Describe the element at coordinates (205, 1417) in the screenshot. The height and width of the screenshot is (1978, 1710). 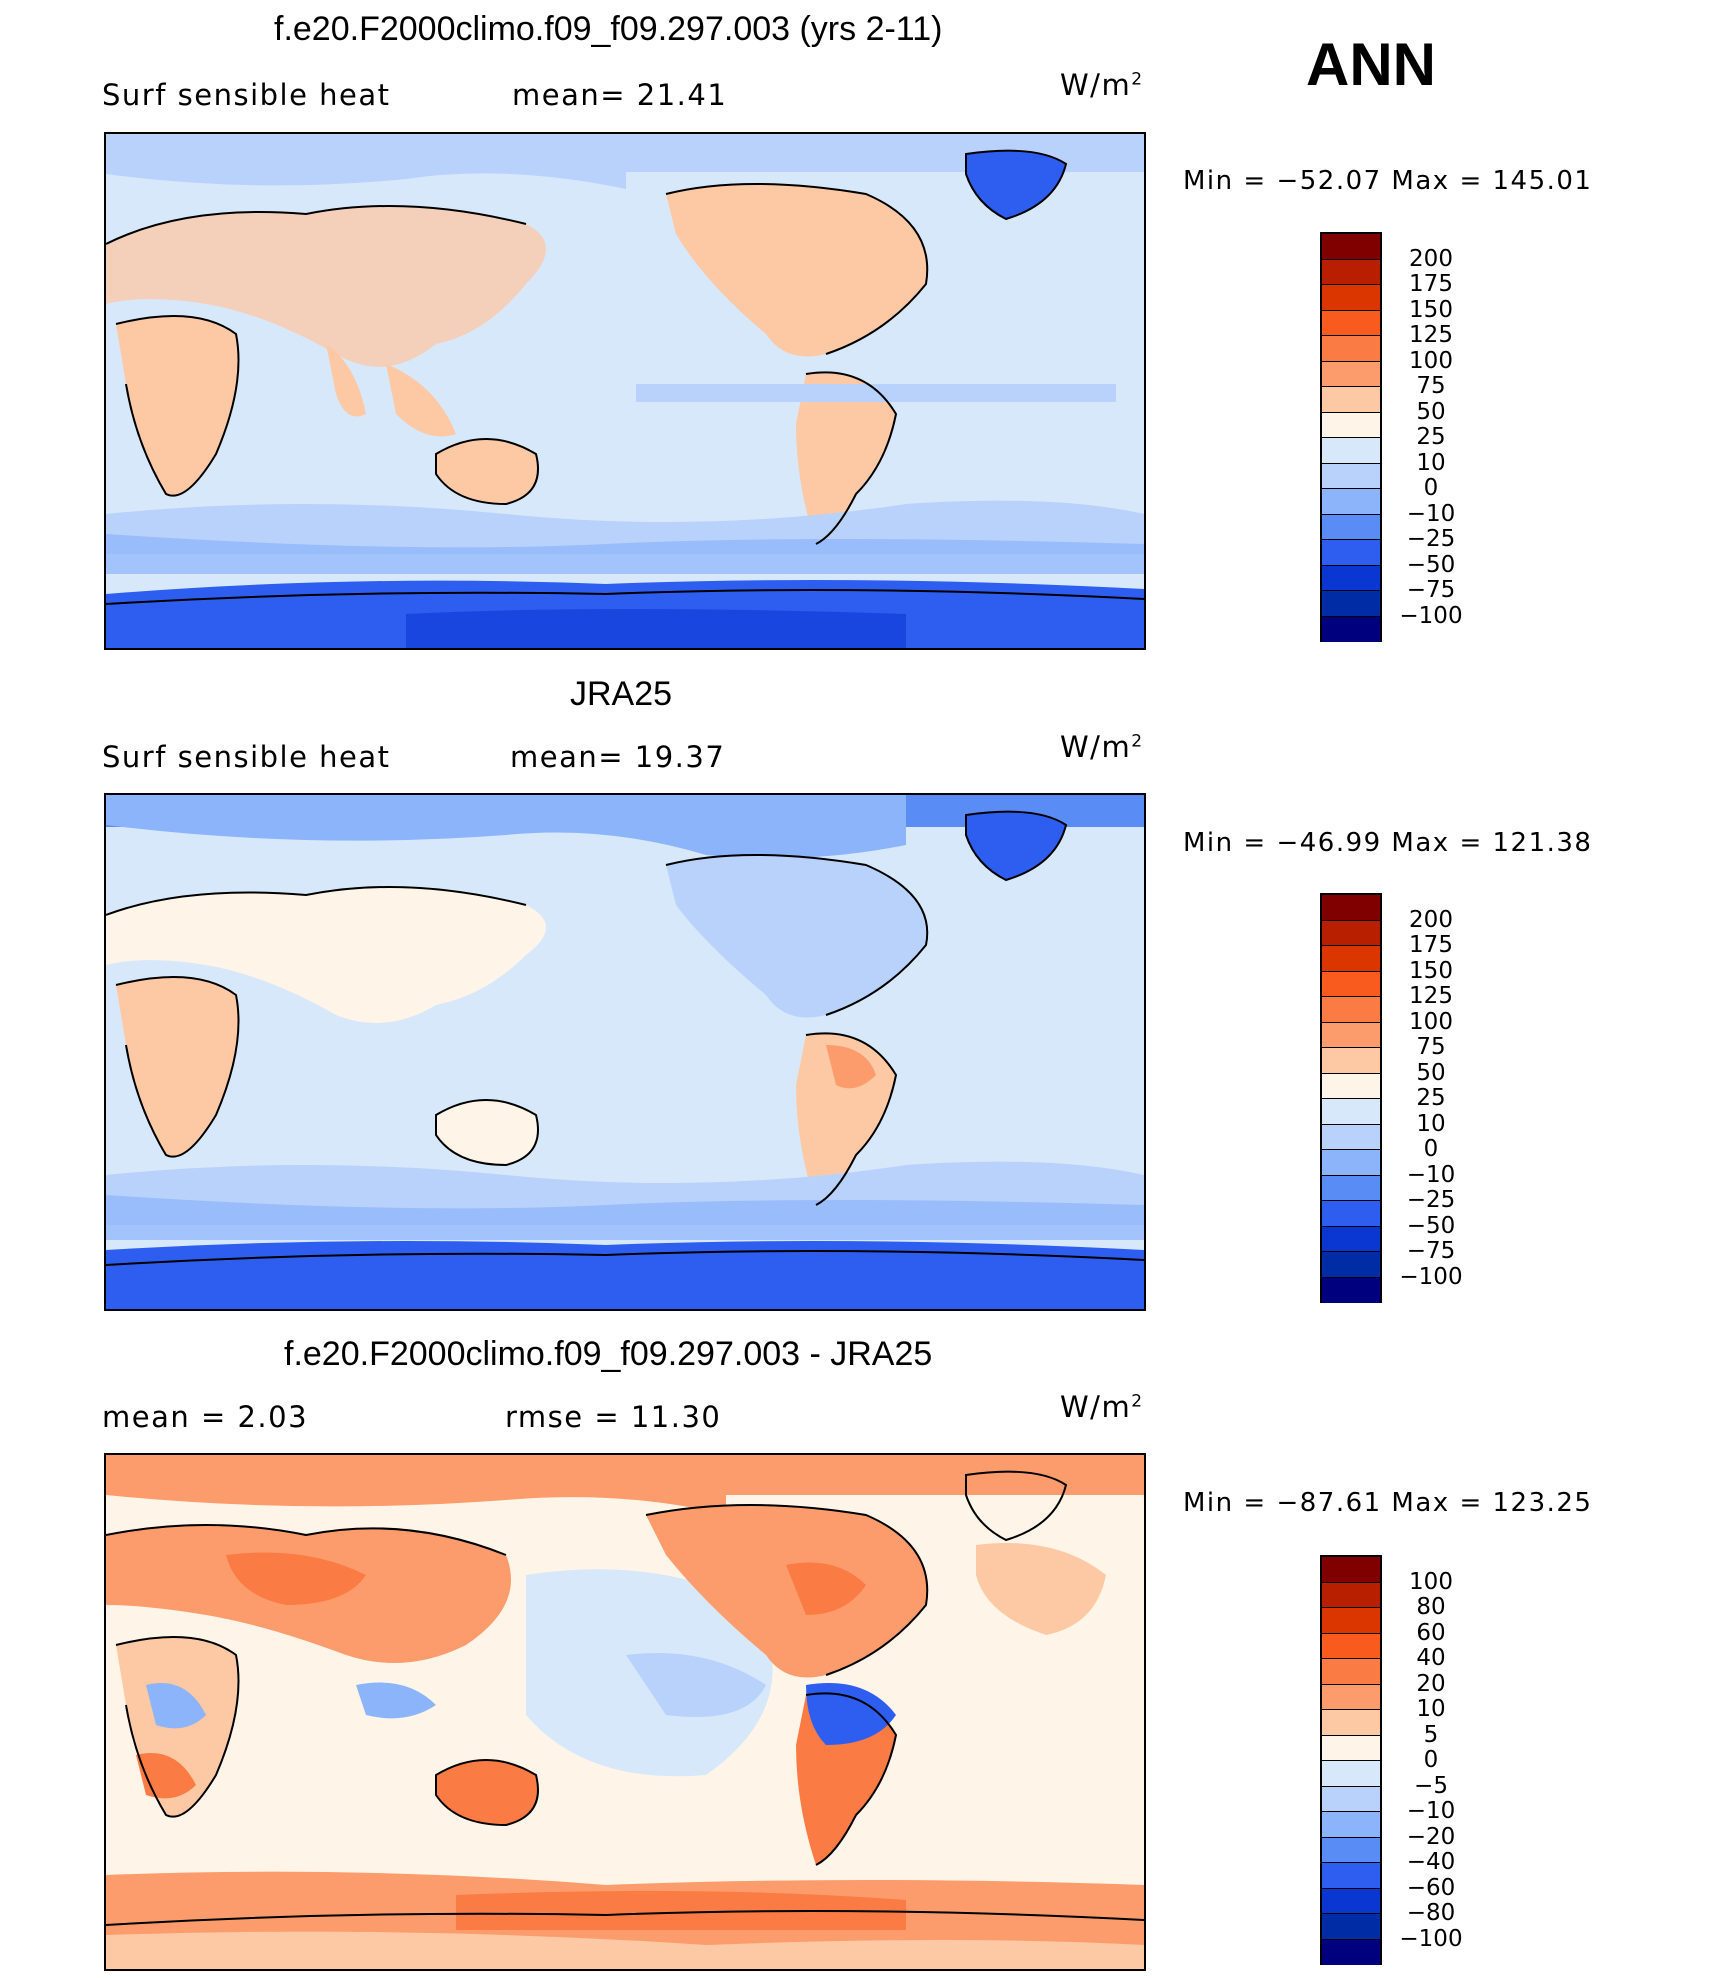
I see `panel-3-mean-label: mean = 2.03` at that location.